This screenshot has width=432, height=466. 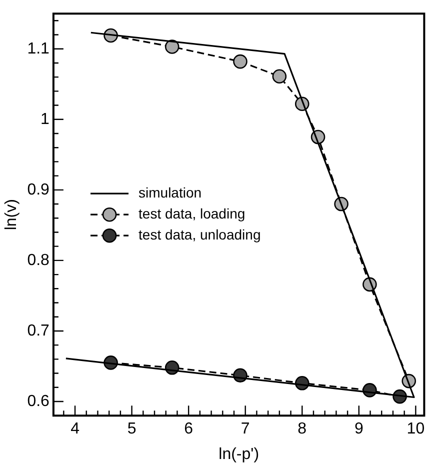 I want to click on legend-label: test data, unloading, so click(x=199, y=234).